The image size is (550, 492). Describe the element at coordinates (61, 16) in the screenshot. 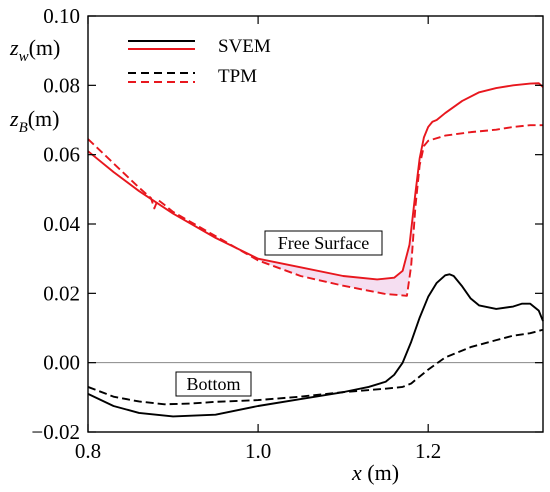

I see `y-tick-label: 0.10` at that location.